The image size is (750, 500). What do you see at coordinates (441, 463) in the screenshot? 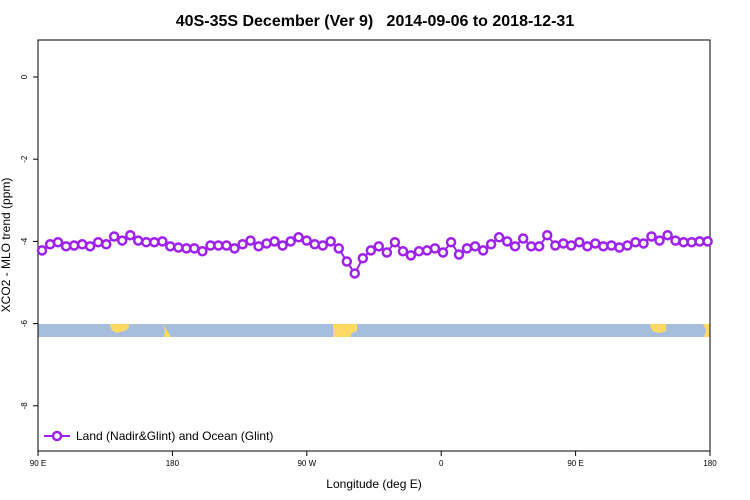
I see `x-tick-label: 0` at bounding box center [441, 463].